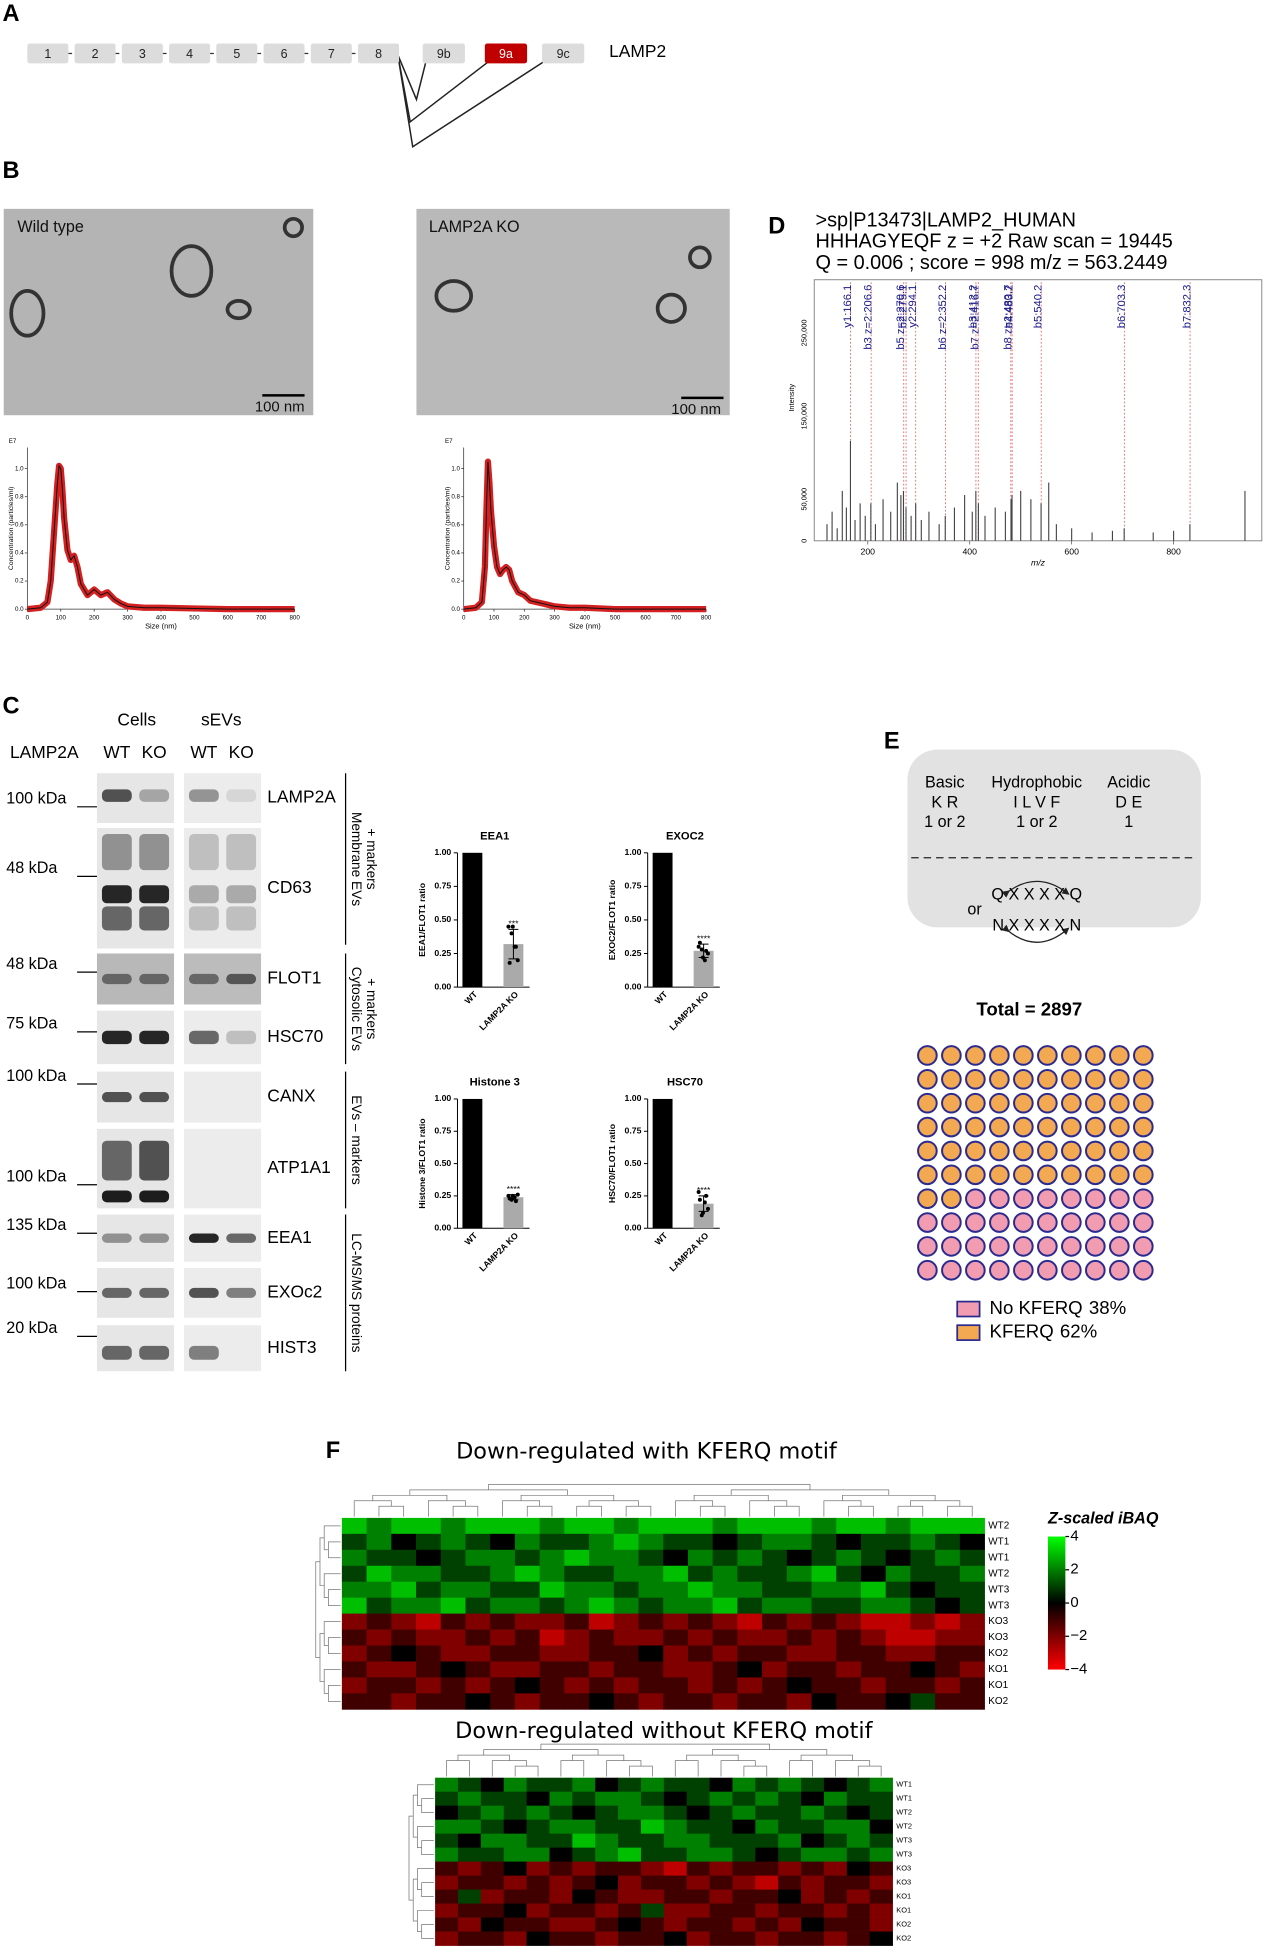  What do you see at coordinates (47, 54) in the screenshot?
I see `exon-label: 1` at bounding box center [47, 54].